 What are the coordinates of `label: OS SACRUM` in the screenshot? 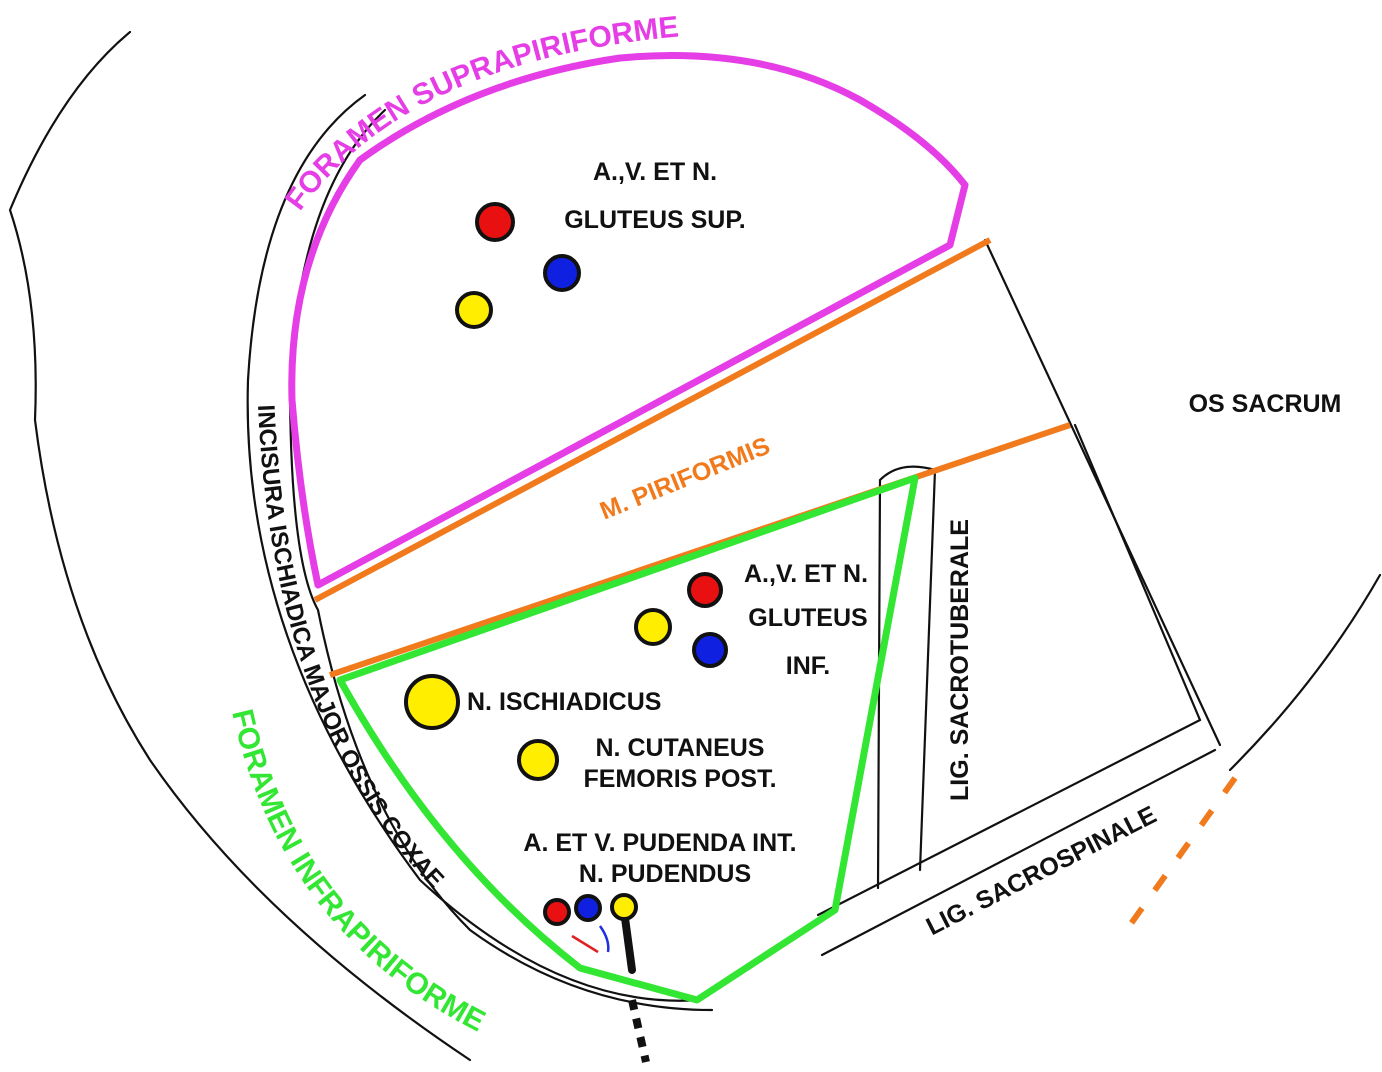 It's located at (1265, 404).